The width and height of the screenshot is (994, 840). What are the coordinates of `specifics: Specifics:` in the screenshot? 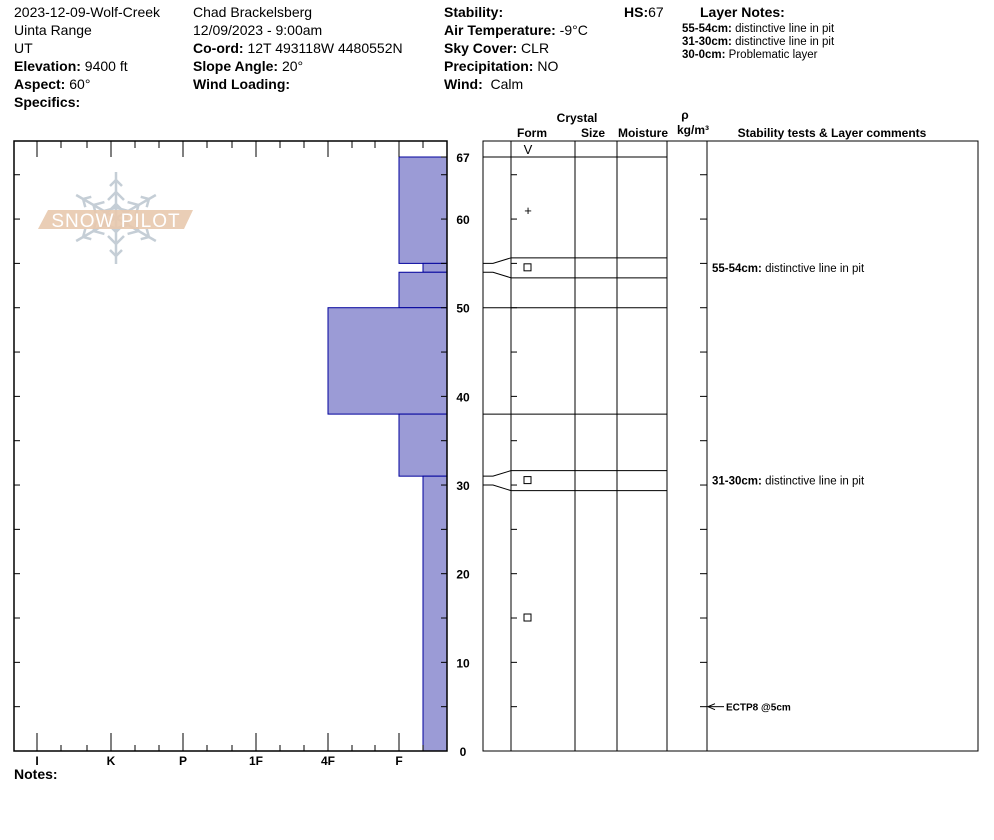 It's located at (47, 102).